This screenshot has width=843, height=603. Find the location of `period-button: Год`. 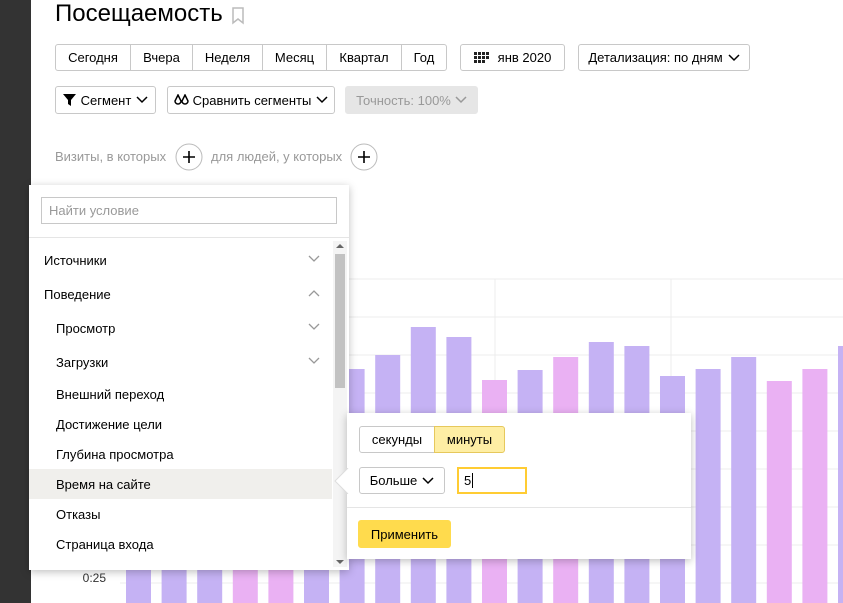

period-button: Год is located at coordinates (424, 57).